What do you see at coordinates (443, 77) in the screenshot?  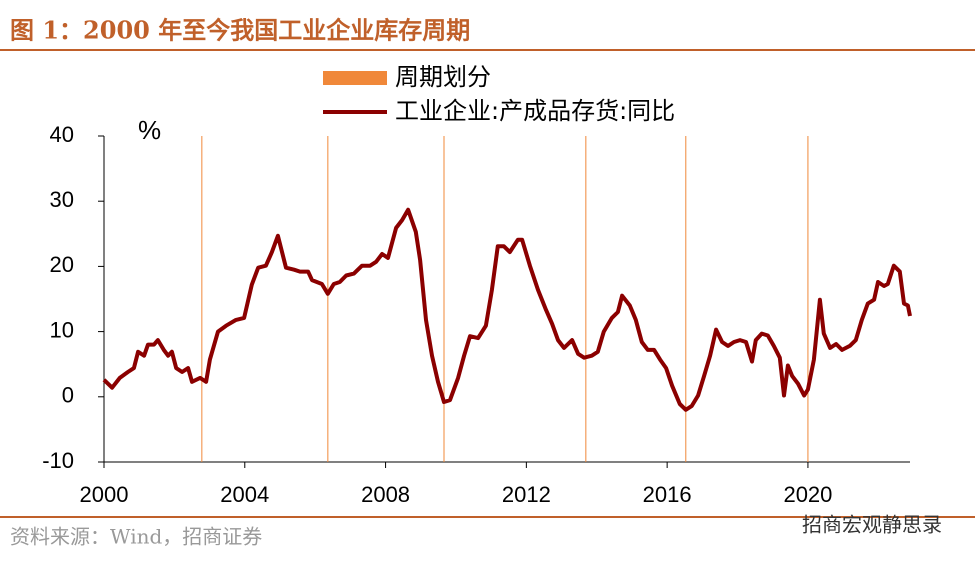 I see `legend-label: 周期划分` at bounding box center [443, 77].